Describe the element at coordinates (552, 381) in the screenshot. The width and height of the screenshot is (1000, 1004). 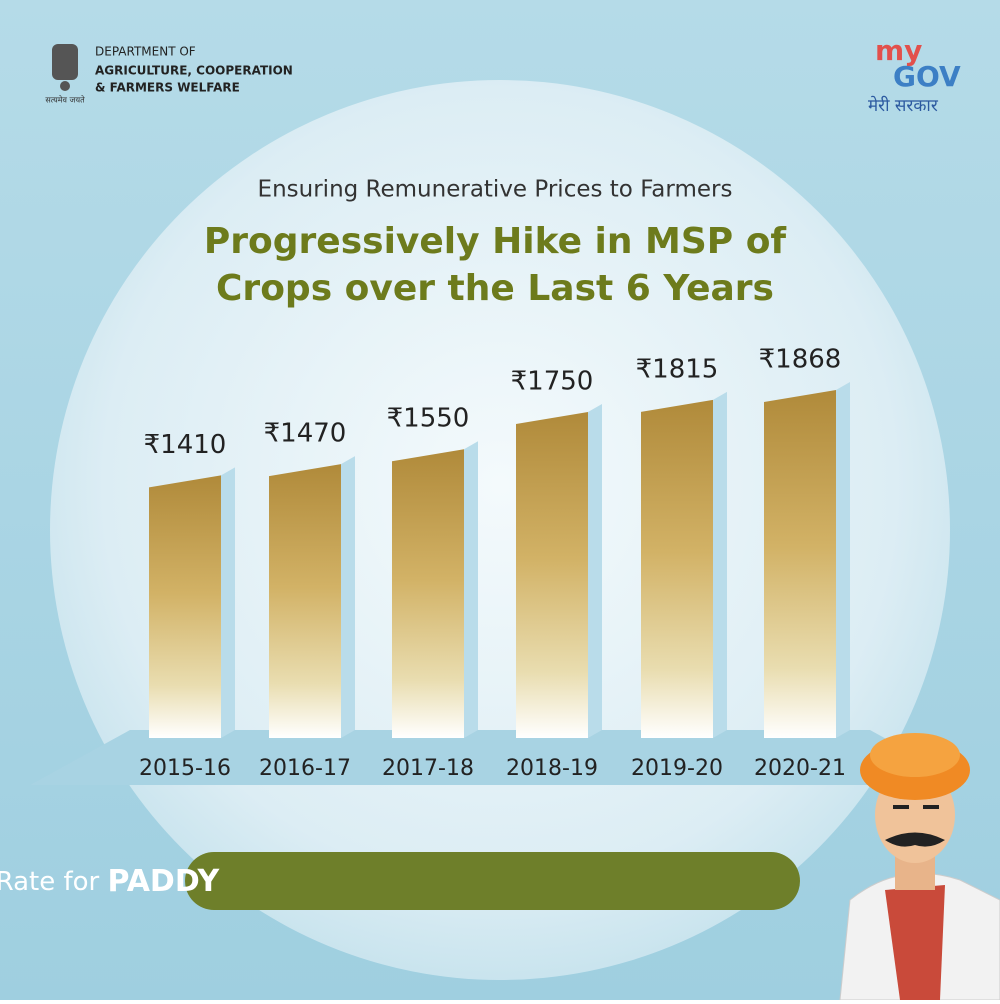
I see `value-label: ₹1750` at that location.